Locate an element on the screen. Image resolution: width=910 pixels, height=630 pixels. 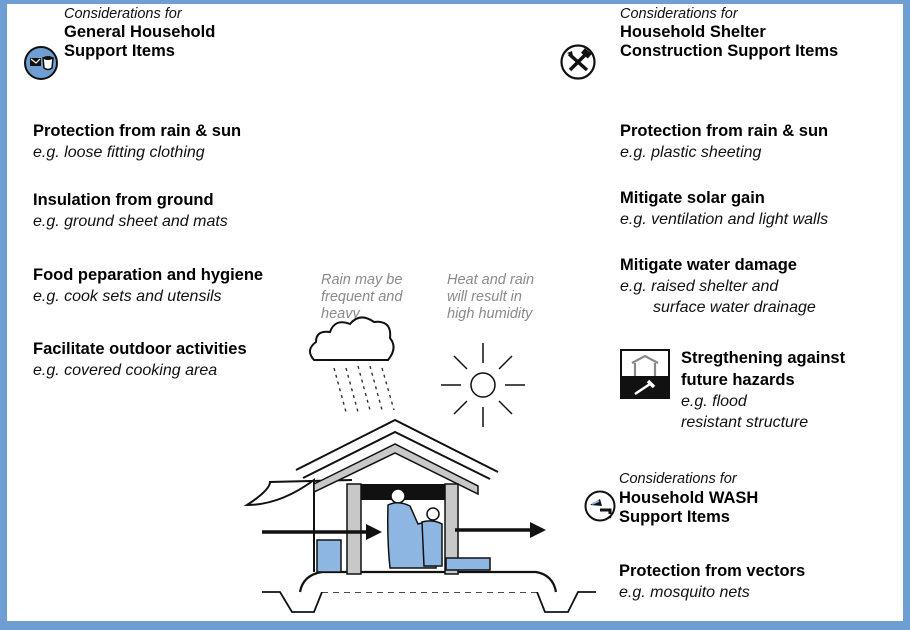
item-title: Mitigate solar gain is located at coordinates (692, 198).